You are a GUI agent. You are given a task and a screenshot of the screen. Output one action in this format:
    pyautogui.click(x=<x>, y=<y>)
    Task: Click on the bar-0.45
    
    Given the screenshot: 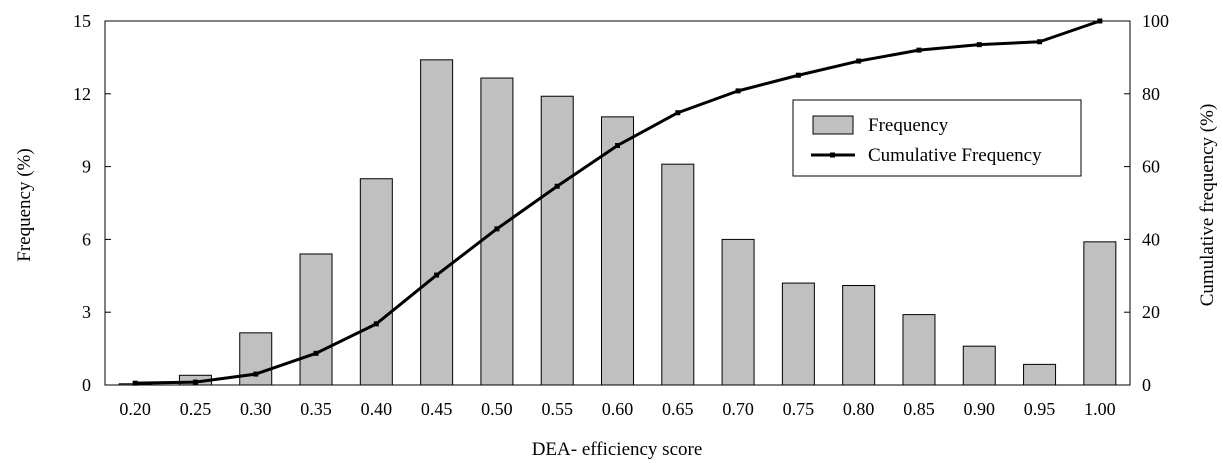 What is the action you would take?
    pyautogui.click(x=437, y=222)
    